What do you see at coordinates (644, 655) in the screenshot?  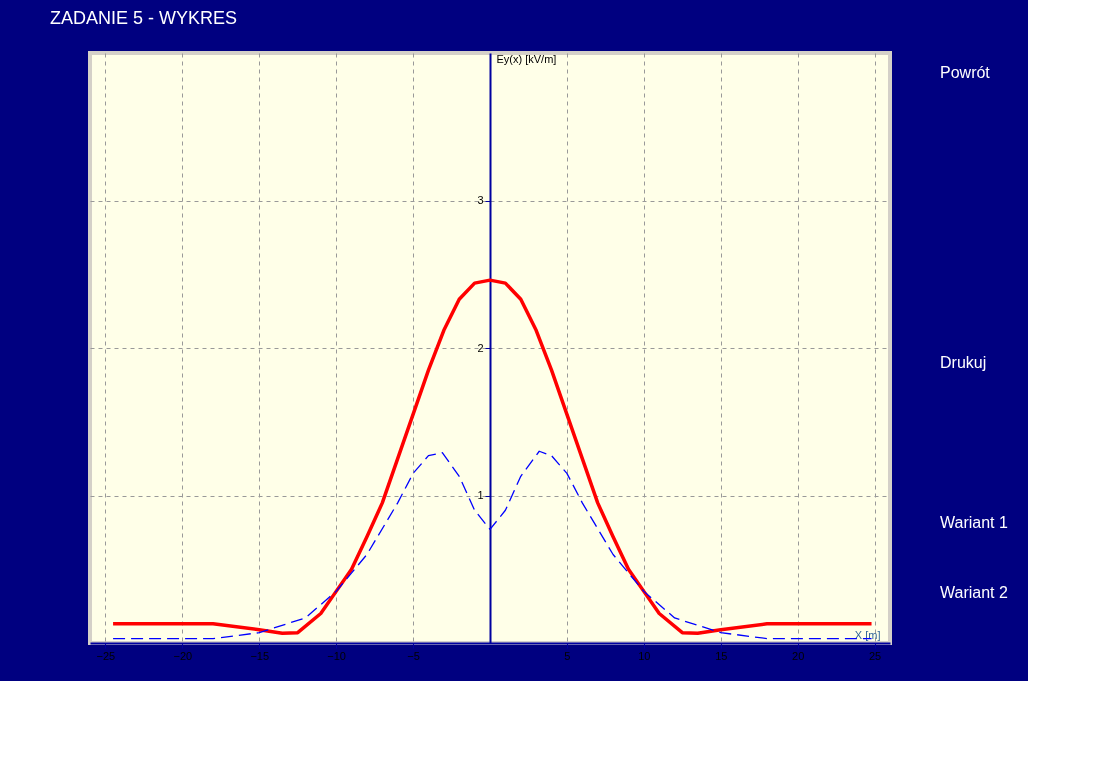 I see `x-tick-label: 10` at bounding box center [644, 655].